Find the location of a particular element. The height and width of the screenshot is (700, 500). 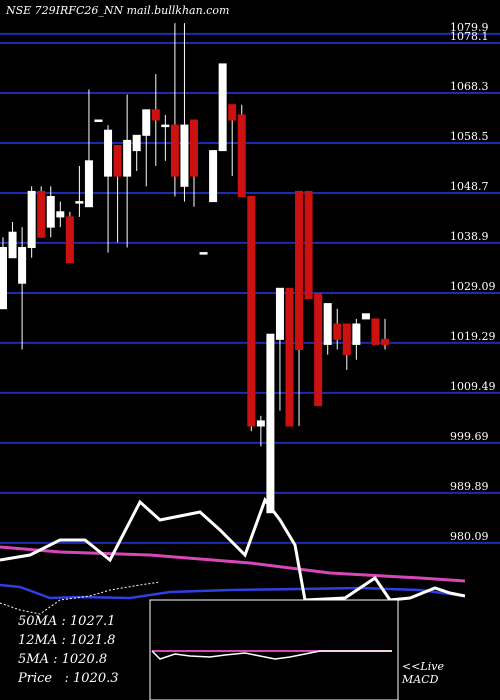

y-tick-label: 1048.7 is located at coordinates (469, 186).